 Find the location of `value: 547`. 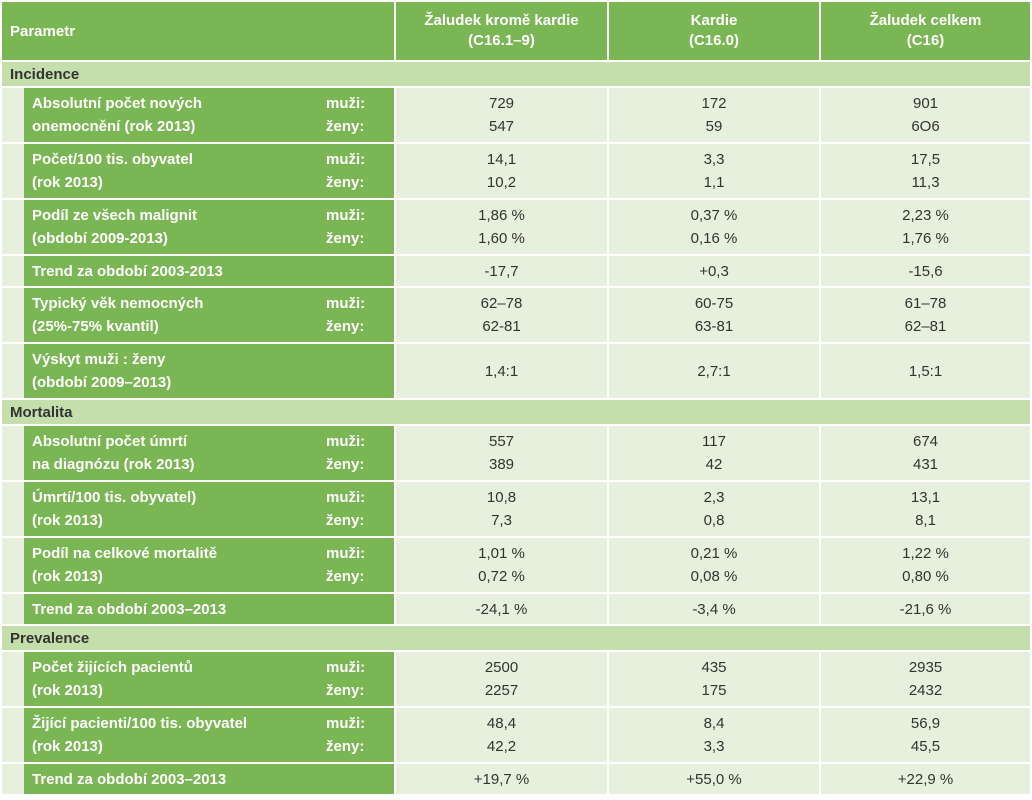

value: 547 is located at coordinates (501, 126).